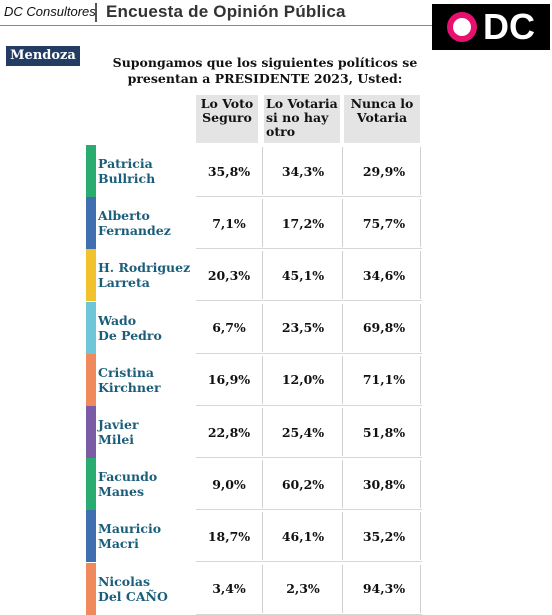 This screenshot has height=615, width=552. What do you see at coordinates (124, 581) in the screenshot?
I see `candidate-name-line-1: Nicolas` at bounding box center [124, 581].